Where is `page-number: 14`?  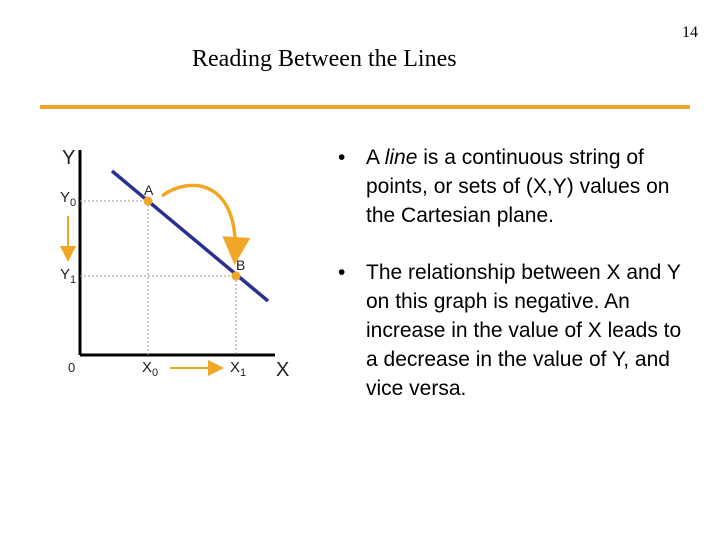
page-number: 14 is located at coordinates (690, 32).